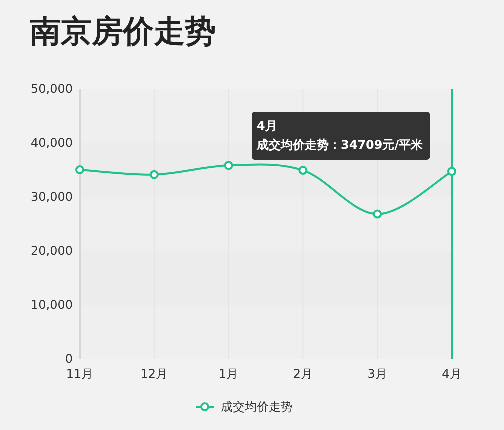 This screenshot has height=430, width=504. Describe the element at coordinates (52, 89) in the screenshot. I see `y-tick-label: 50,000` at that location.